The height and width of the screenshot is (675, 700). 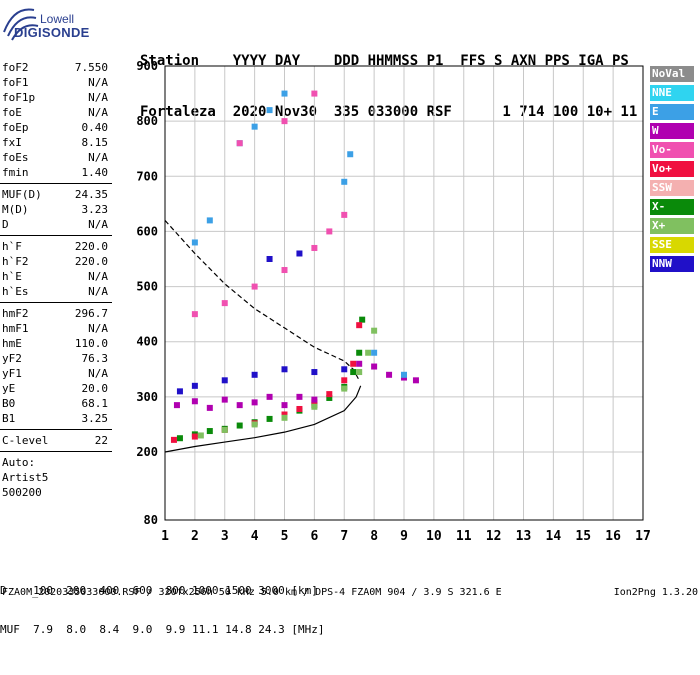 What do you see at coordinates (56, 313) in the screenshot?
I see `param-row: hmF2 296.7` at bounding box center [56, 313].